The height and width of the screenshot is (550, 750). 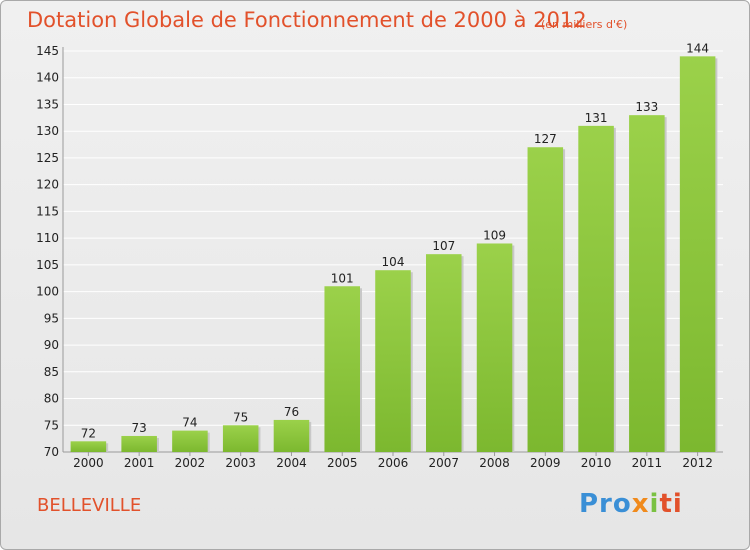 What do you see at coordinates (47, 238) in the screenshot?
I see `y-tick-label: 110` at bounding box center [47, 238].